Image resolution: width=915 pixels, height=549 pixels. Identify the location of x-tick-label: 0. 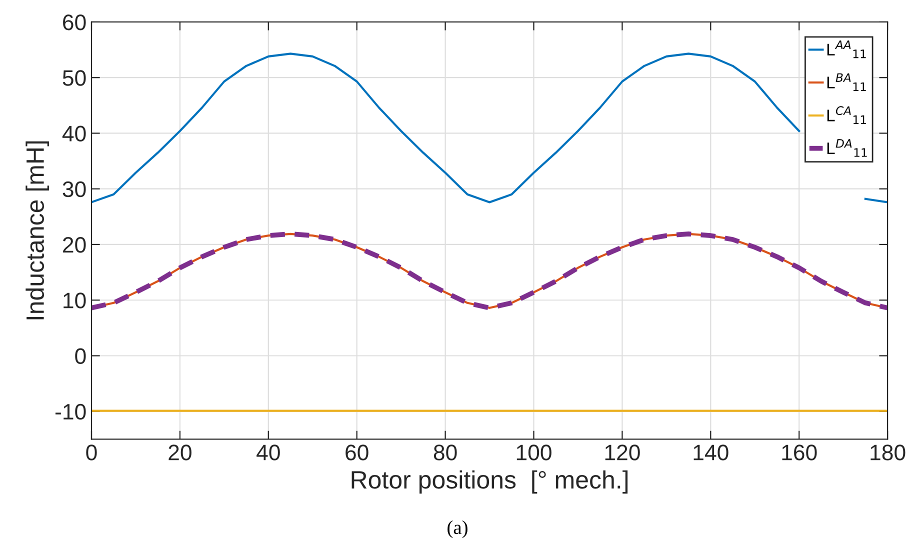
(91, 452).